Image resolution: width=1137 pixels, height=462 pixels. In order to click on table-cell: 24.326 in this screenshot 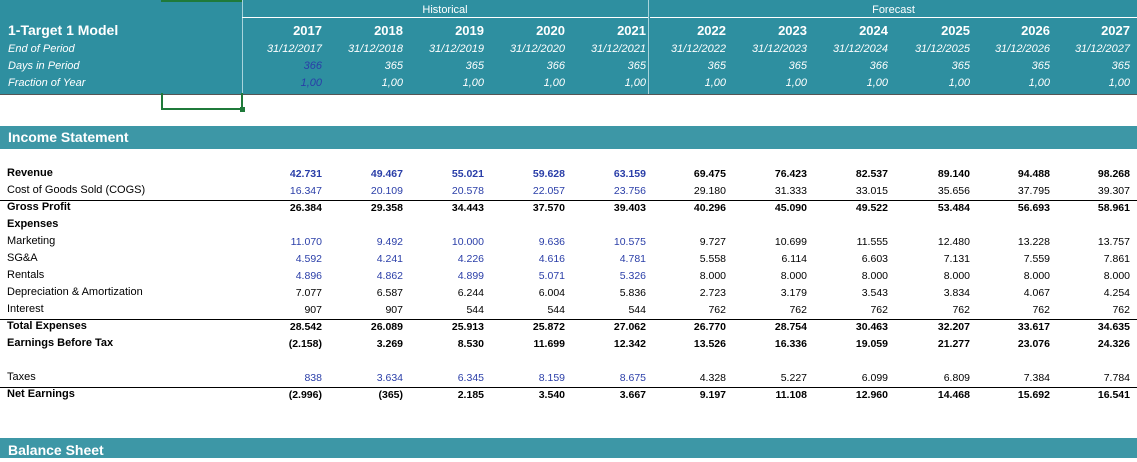, I will do `click(1113, 344)`.